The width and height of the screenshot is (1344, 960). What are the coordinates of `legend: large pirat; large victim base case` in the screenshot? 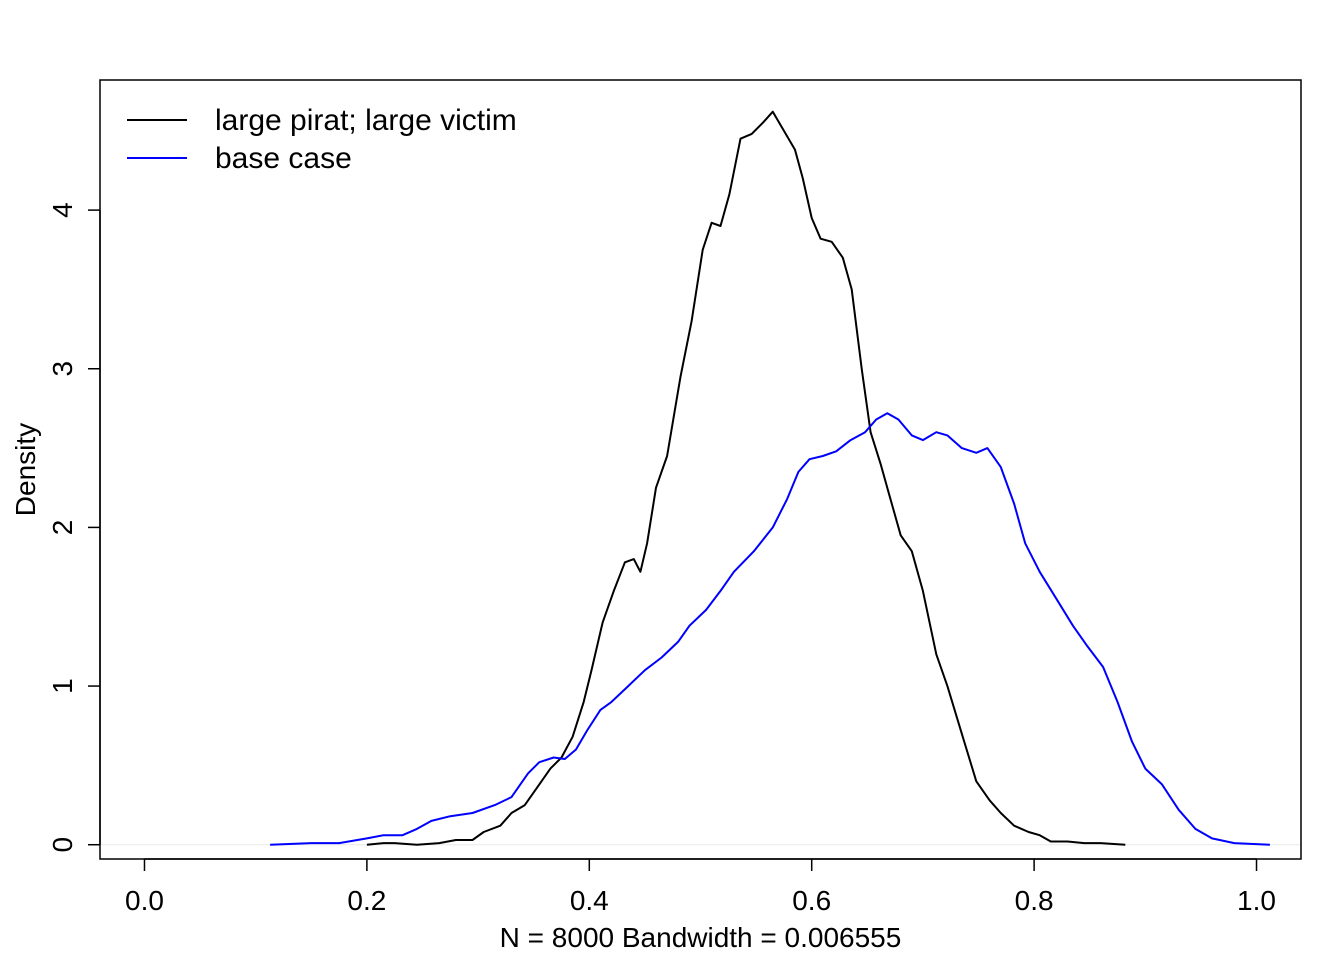 It's located at (322, 139).